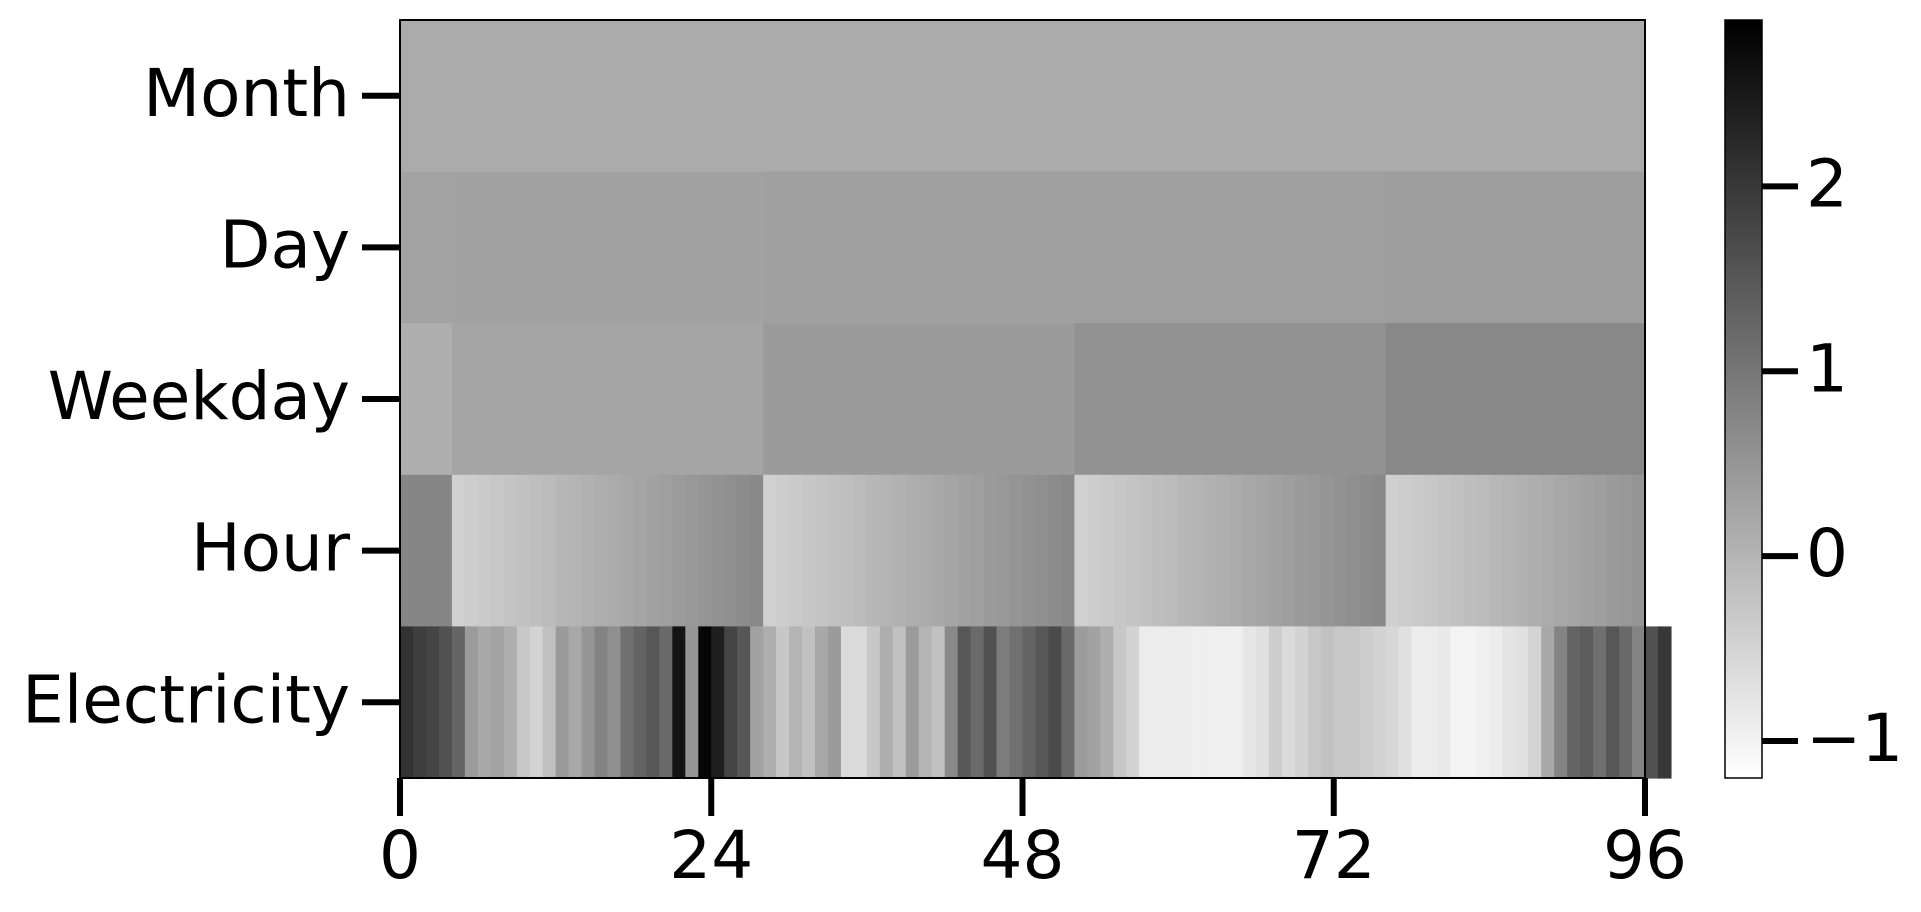 Image resolution: width=1921 pixels, height=912 pixels. I want to click on x-tick-label: 96, so click(1645, 855).